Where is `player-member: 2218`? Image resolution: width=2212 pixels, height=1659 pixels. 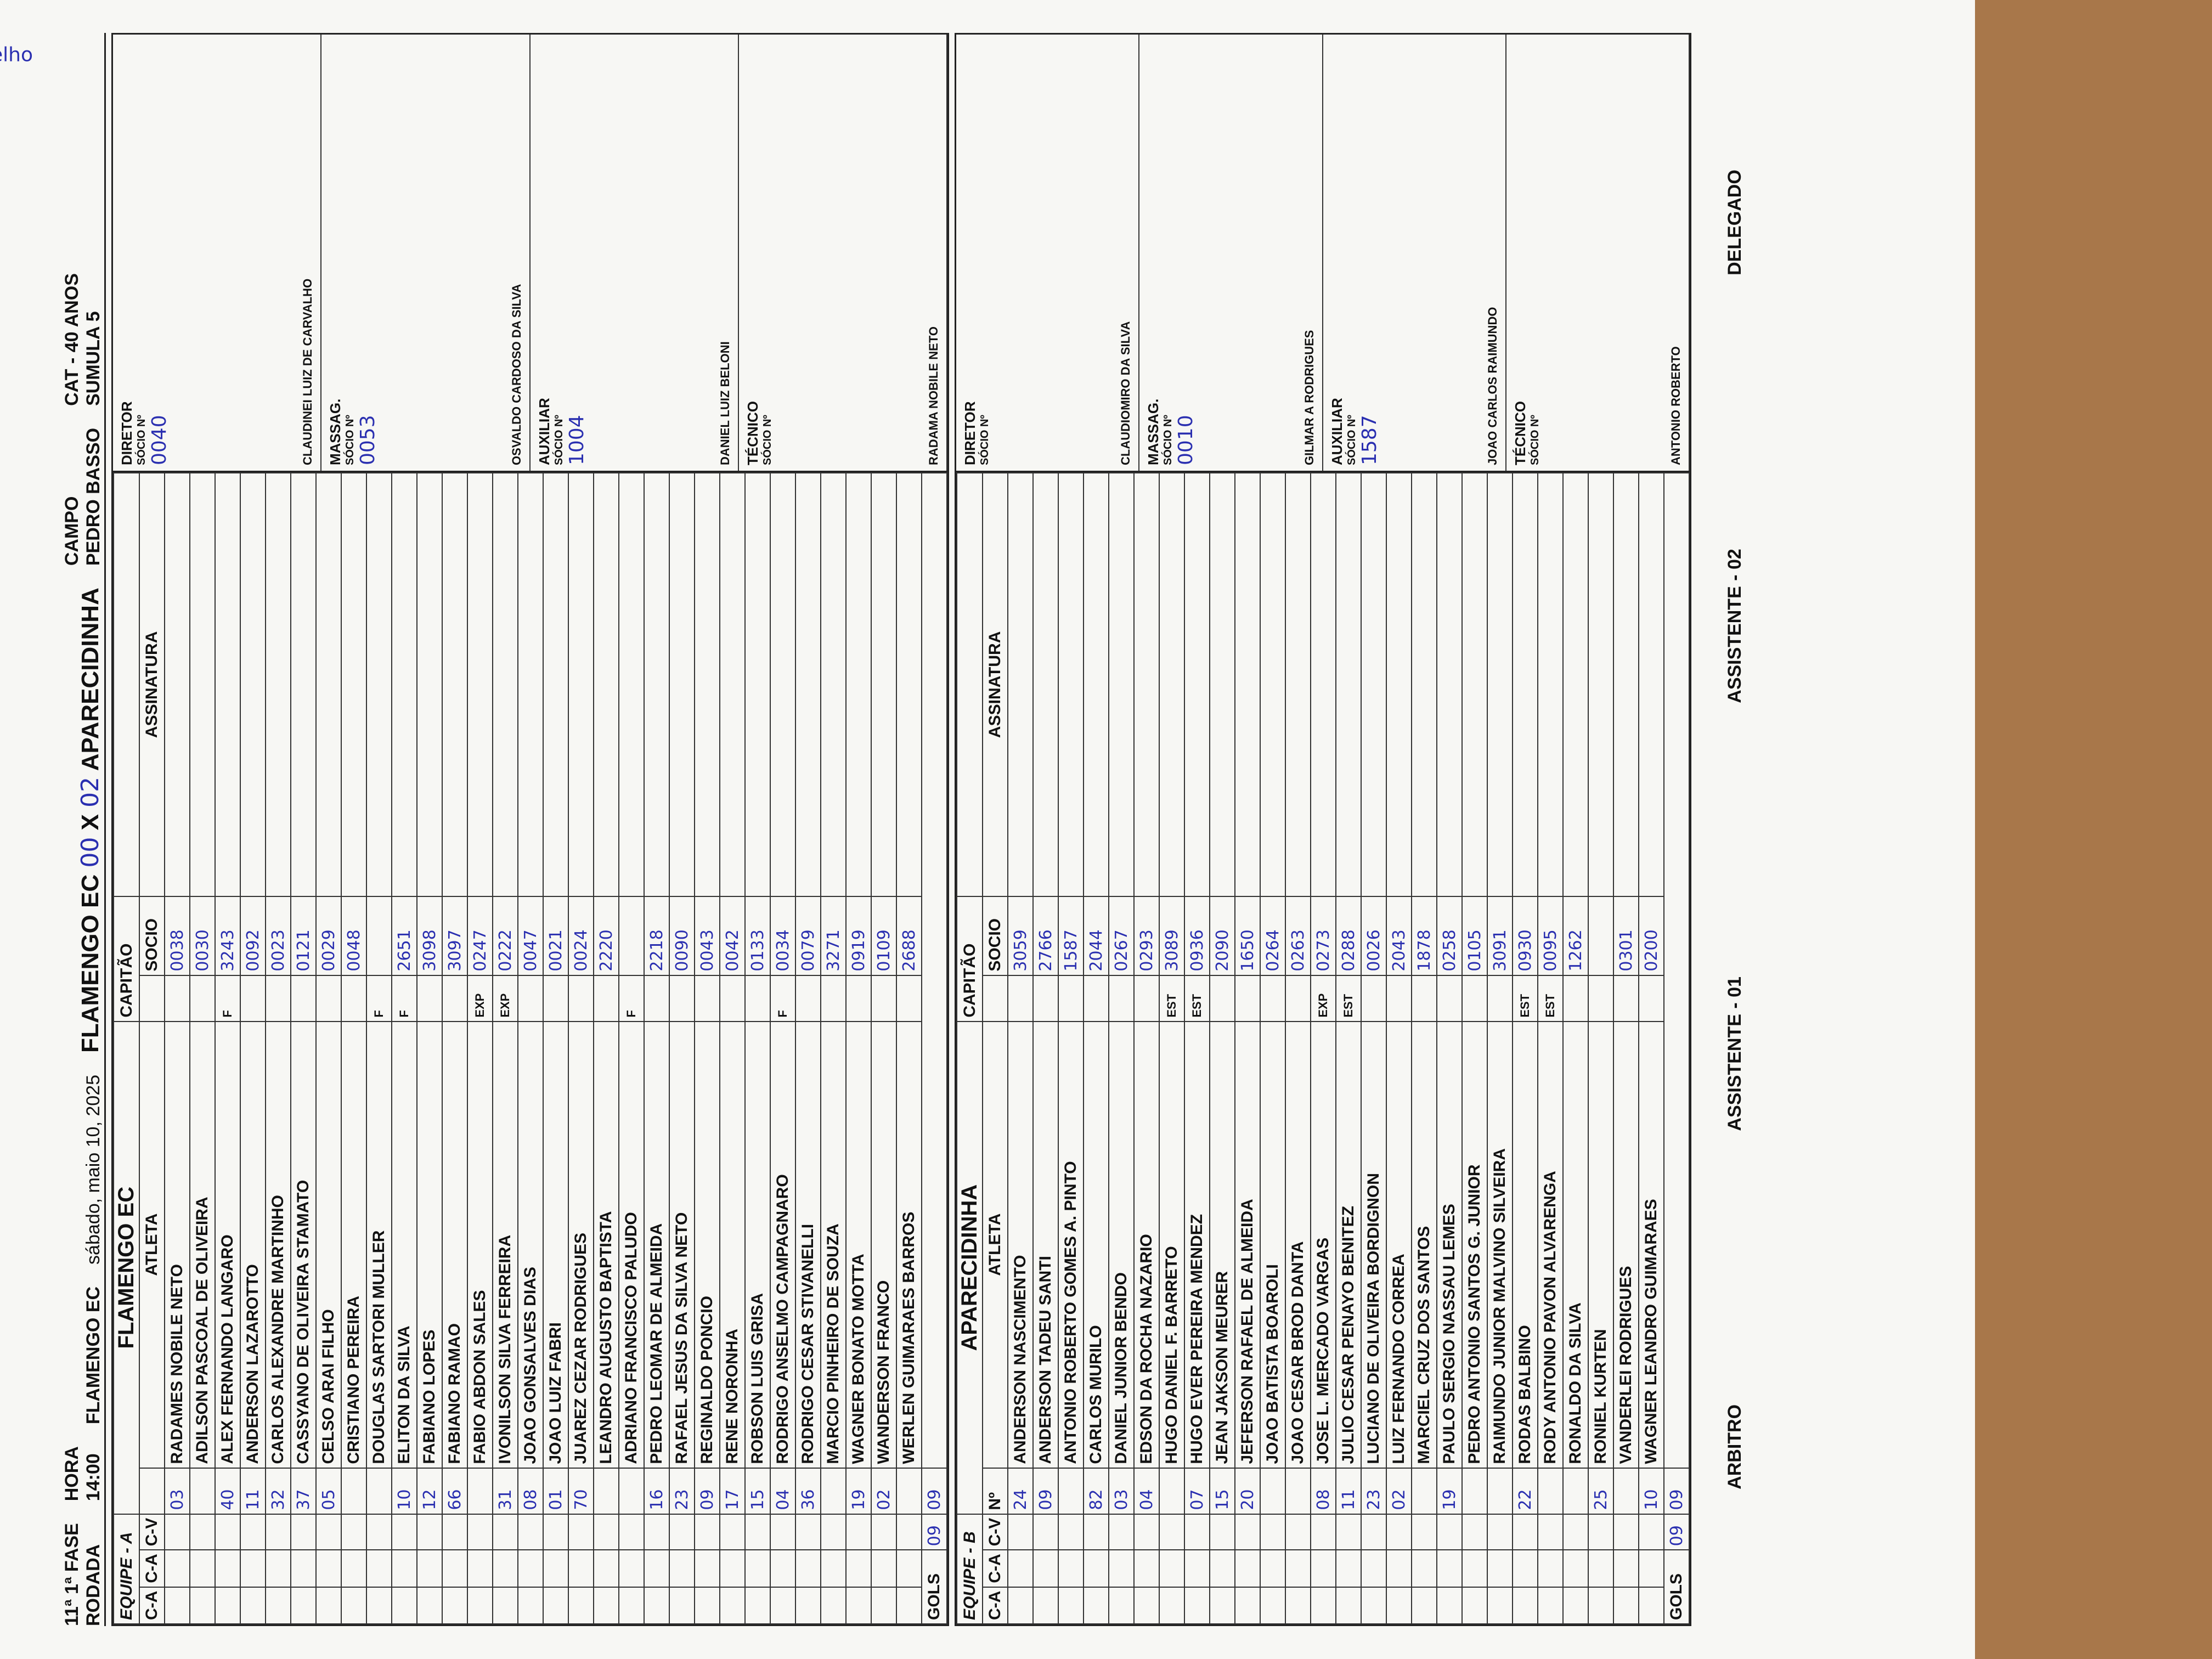
player-member: 2218 is located at coordinates (656, 935).